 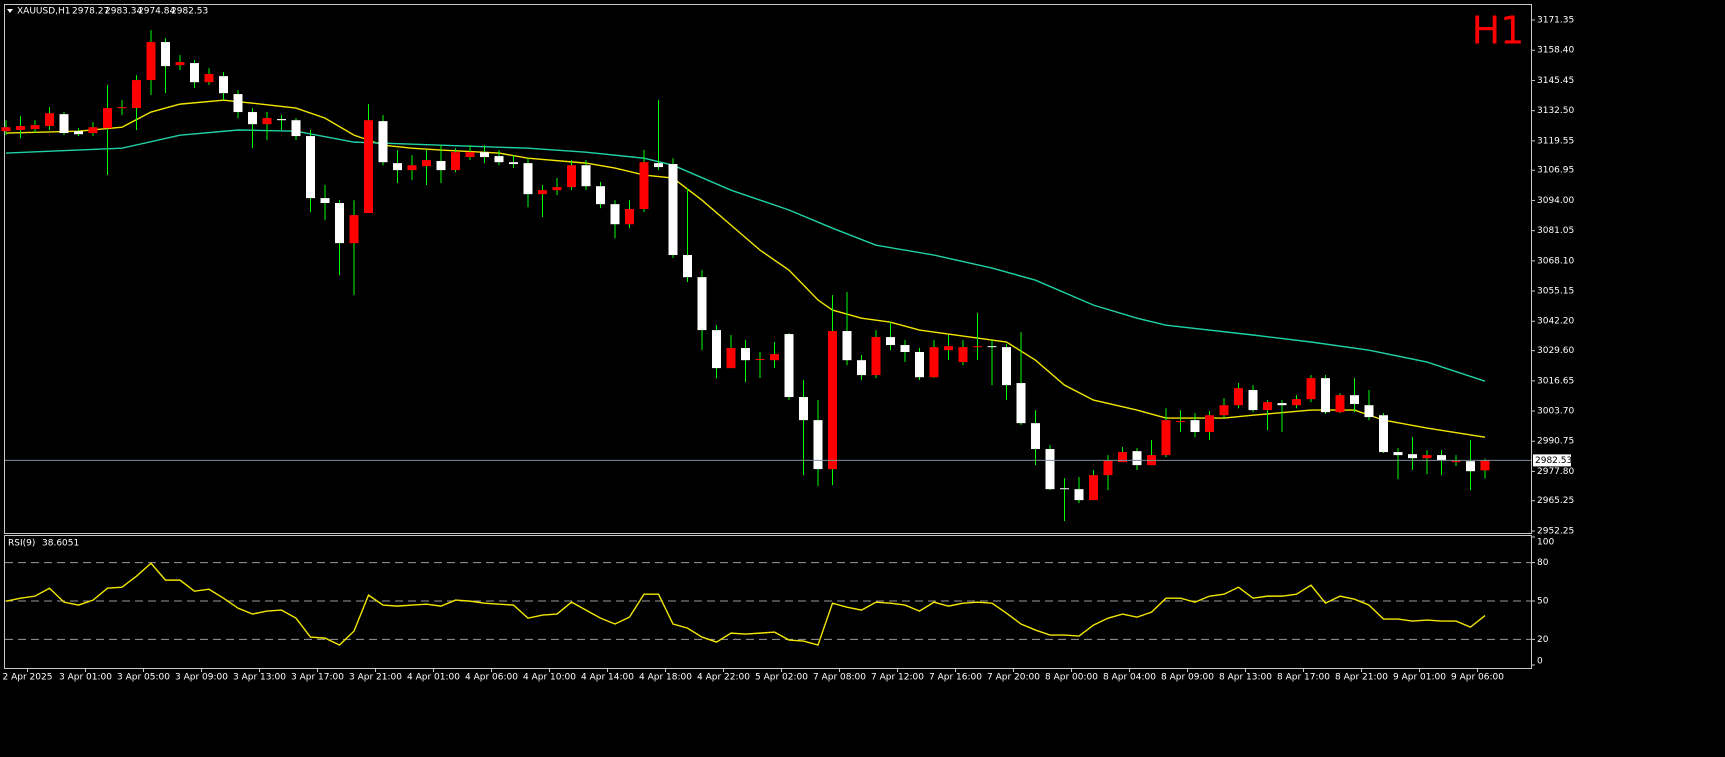 What do you see at coordinates (1555, 381) in the screenshot?
I see `y-tick-label: 3016.65` at bounding box center [1555, 381].